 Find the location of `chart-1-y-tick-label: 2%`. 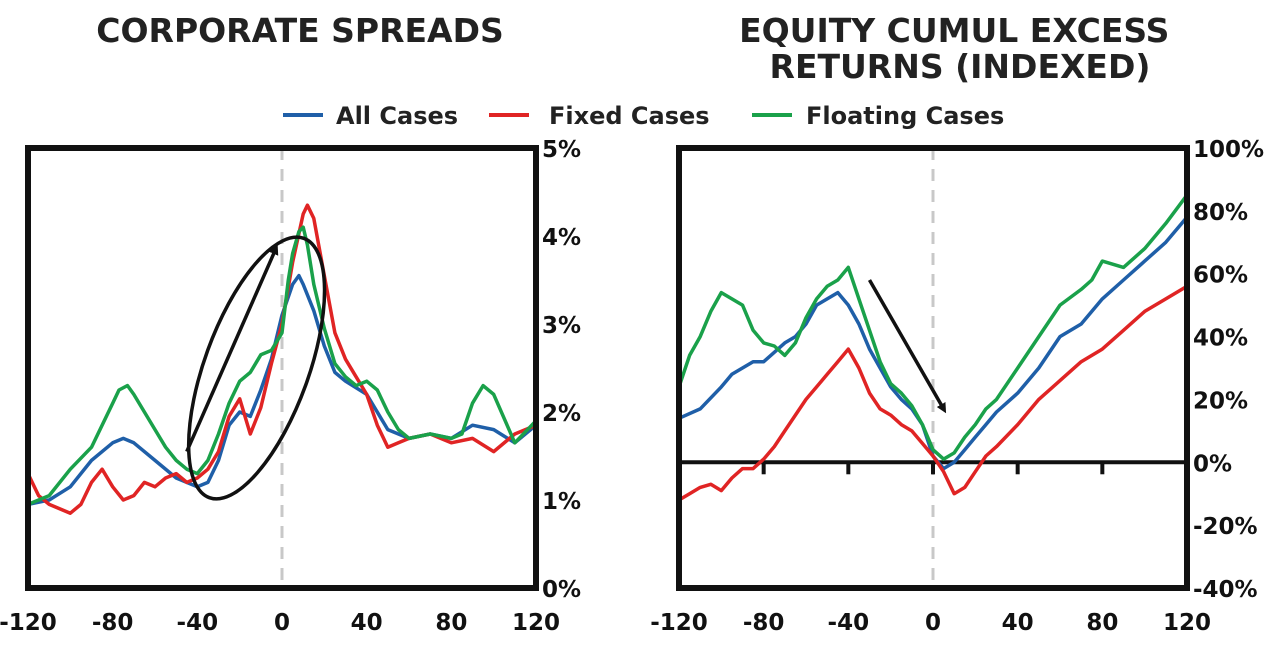

chart-1-y-tick-label: 2% is located at coordinates (561, 414).